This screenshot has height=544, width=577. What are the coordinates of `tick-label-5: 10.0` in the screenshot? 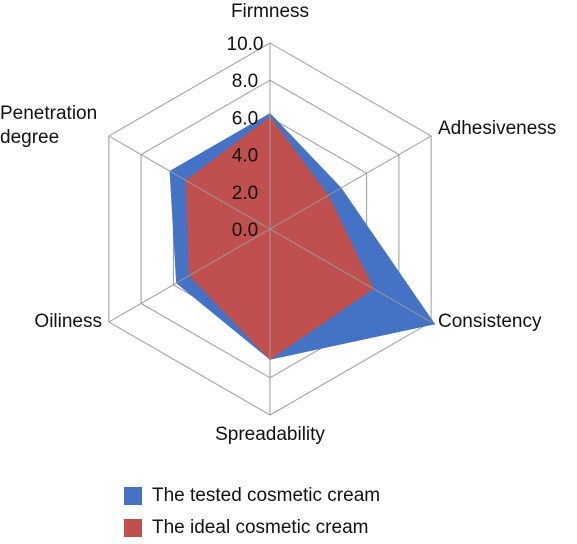 It's located at (245, 44).